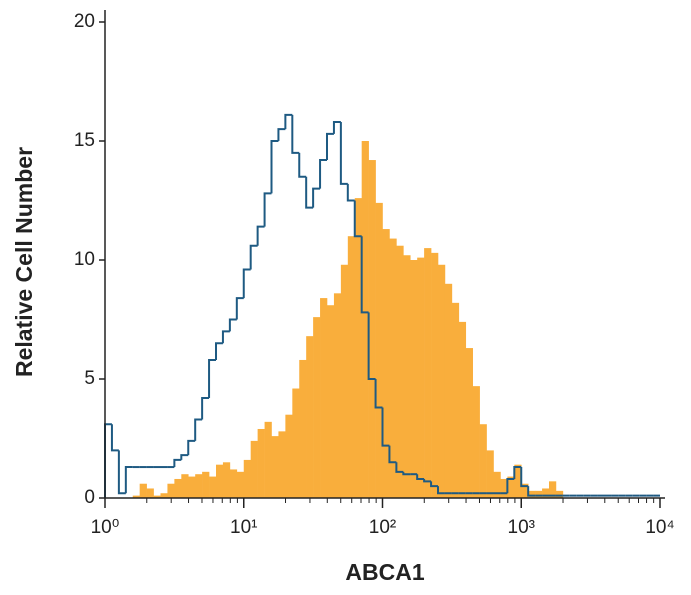 This screenshot has width=691, height=595. Describe the element at coordinates (84, 140) in the screenshot. I see `y-tick-label: 15` at that location.